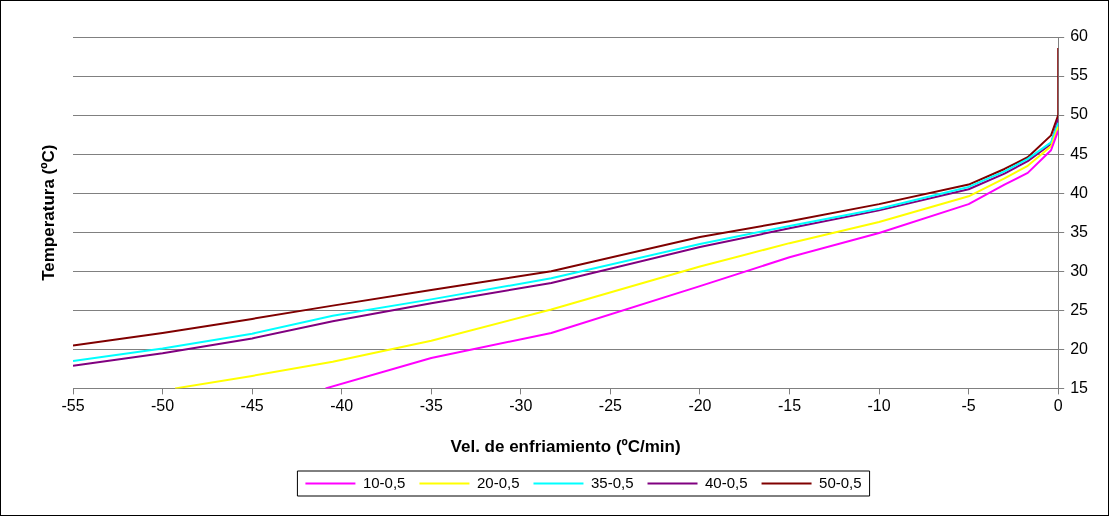 This screenshot has height=516, width=1109. What do you see at coordinates (612, 482) in the screenshot?
I see `legend-label: 35-0,5` at bounding box center [612, 482].